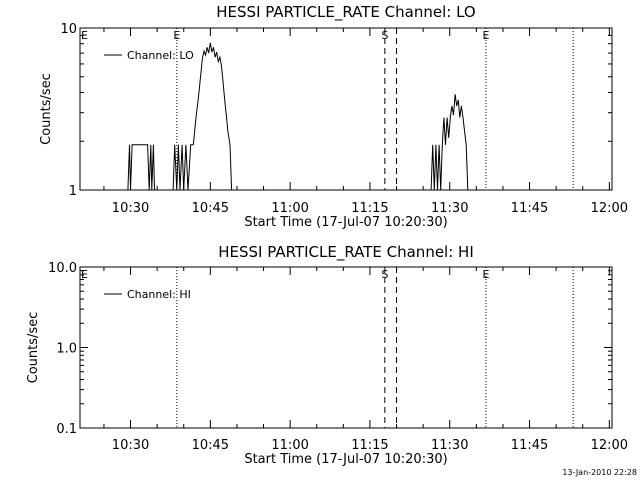 Image resolution: width=640 pixels, height=480 pixels. I want to click on y-tick-label: 1, so click(73, 191).